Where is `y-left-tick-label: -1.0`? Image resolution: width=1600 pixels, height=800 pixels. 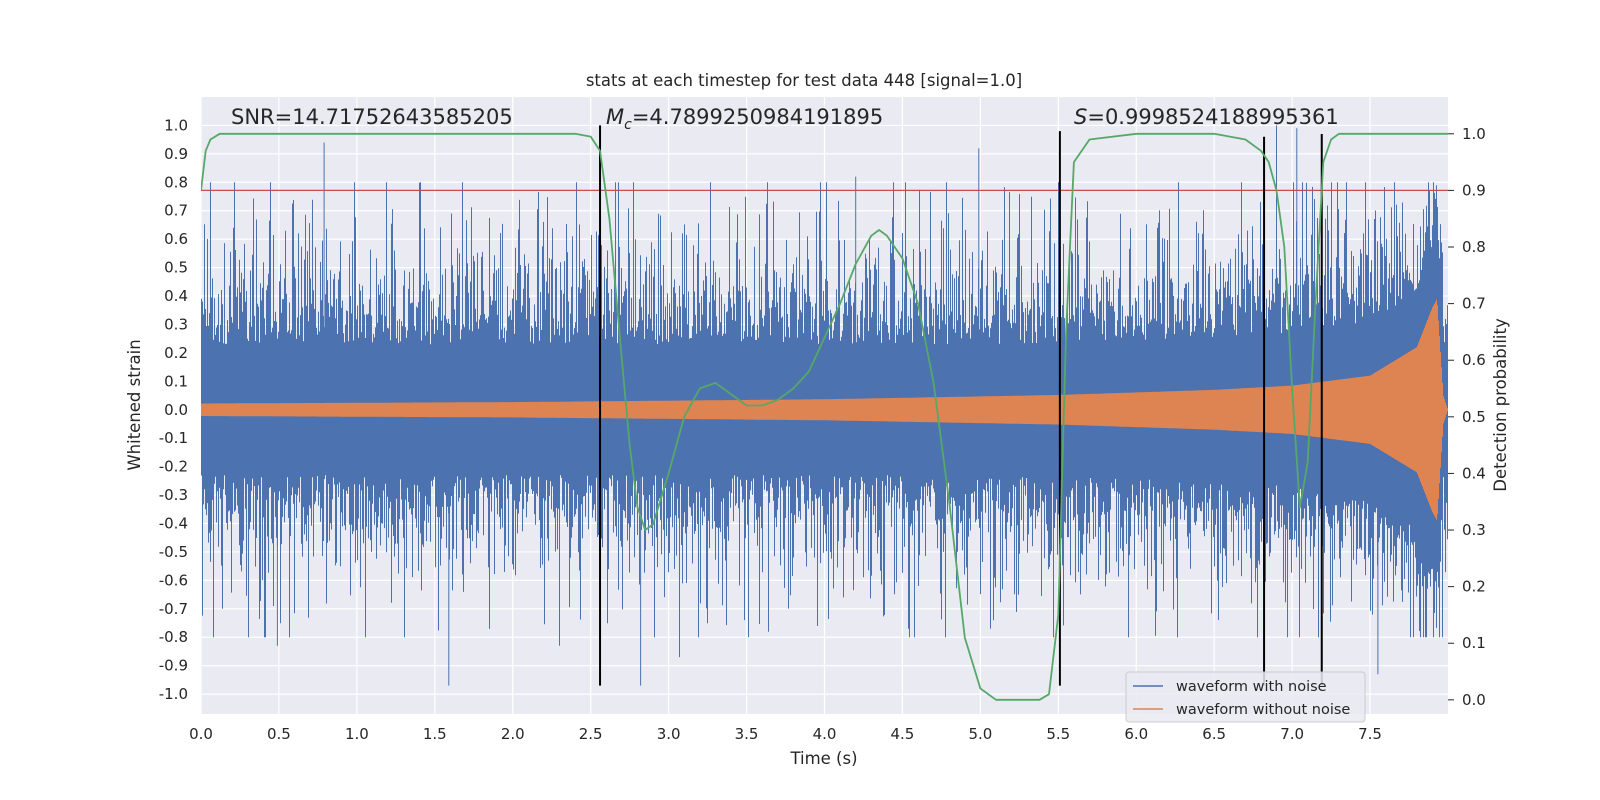 y-left-tick-label: -1.0 is located at coordinates (173, 694).